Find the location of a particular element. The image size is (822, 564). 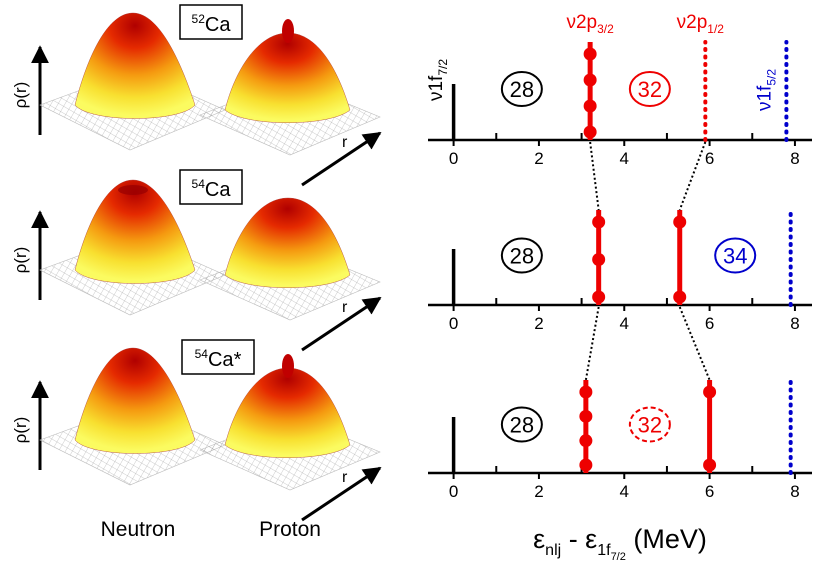

nucleus-label: 52Ca is located at coordinates (212, 24).